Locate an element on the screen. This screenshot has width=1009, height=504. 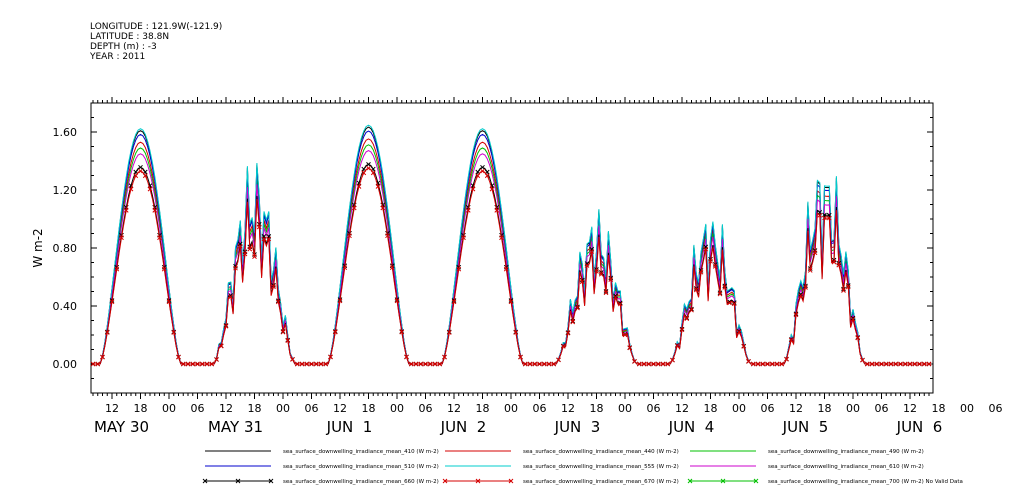
y-axis-labels: 0.00 0.40 0.80 1.20 1.60 is located at coordinates (65, 248).